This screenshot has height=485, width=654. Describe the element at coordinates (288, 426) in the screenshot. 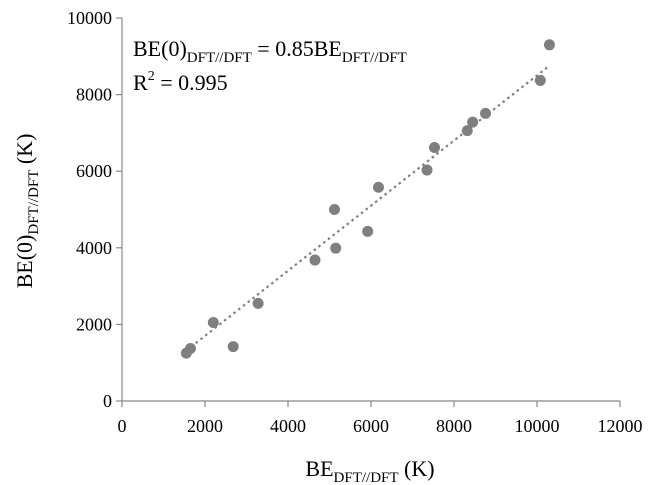

I see `x-tick-label: 4000` at that location.